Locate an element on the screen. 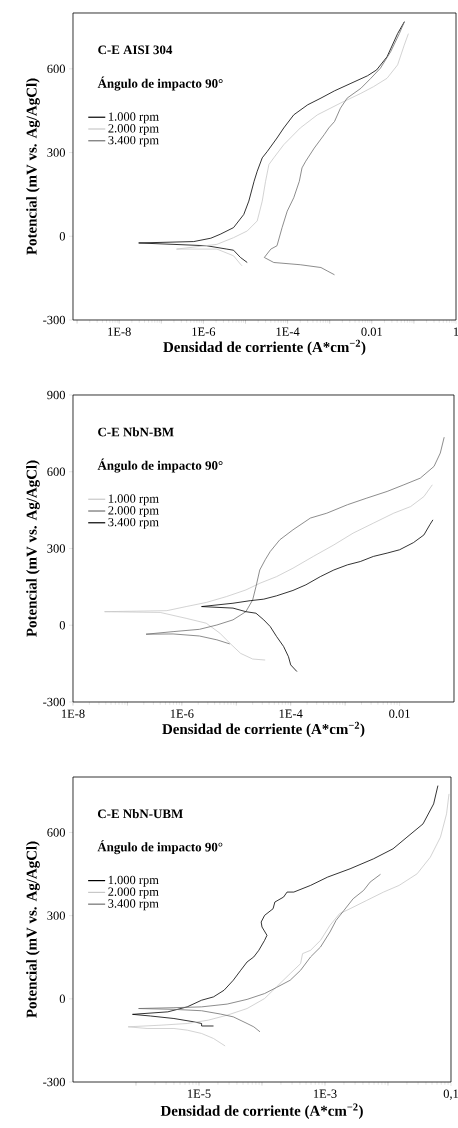 Image resolution: width=458 pixels, height=1128 pixels. x-tick-label: 0,1 is located at coordinates (450, 1094).